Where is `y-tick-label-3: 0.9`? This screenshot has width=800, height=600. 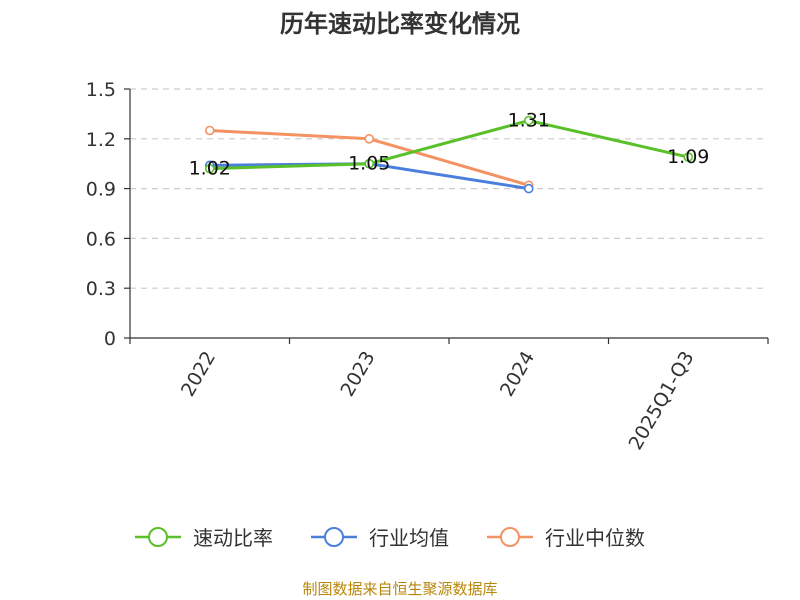
y-tick-label-3: 0.9 is located at coordinates (101, 190).